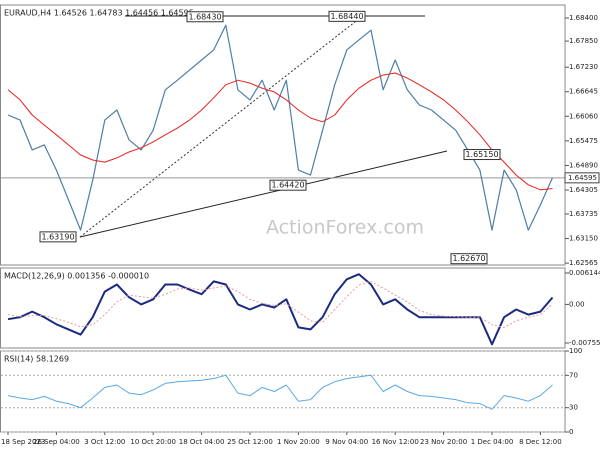  Describe the element at coordinates (583, 67) in the screenshot. I see `y-tick-label: 1.67230` at that location.